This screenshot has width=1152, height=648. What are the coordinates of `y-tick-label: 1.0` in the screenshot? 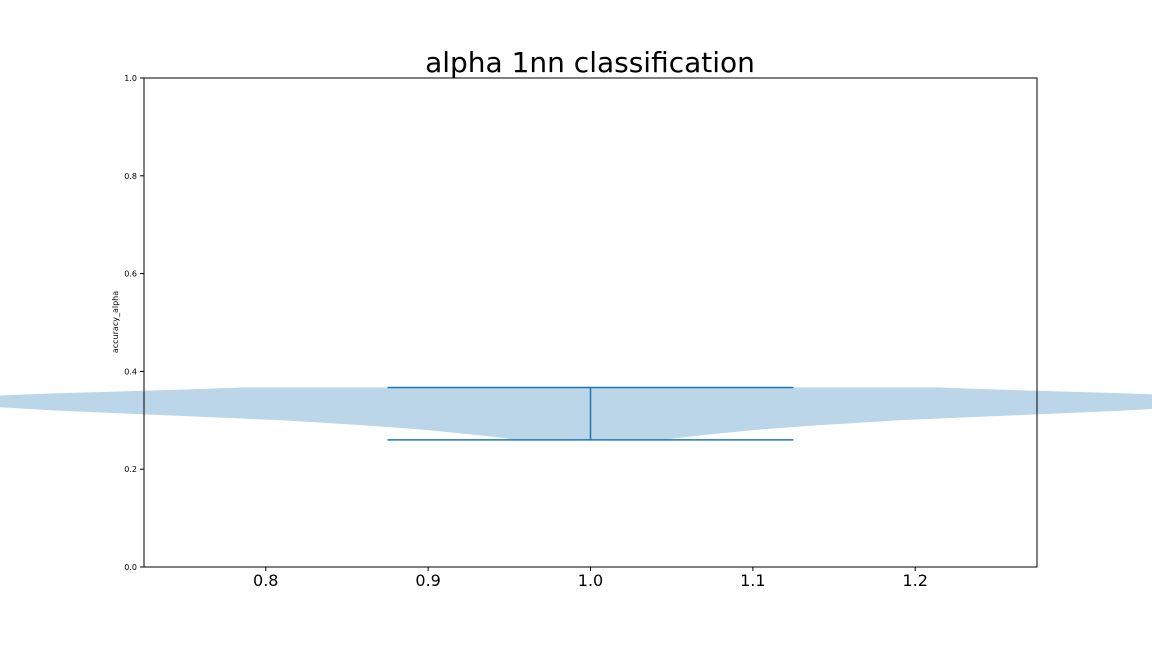 It's located at (130, 78).